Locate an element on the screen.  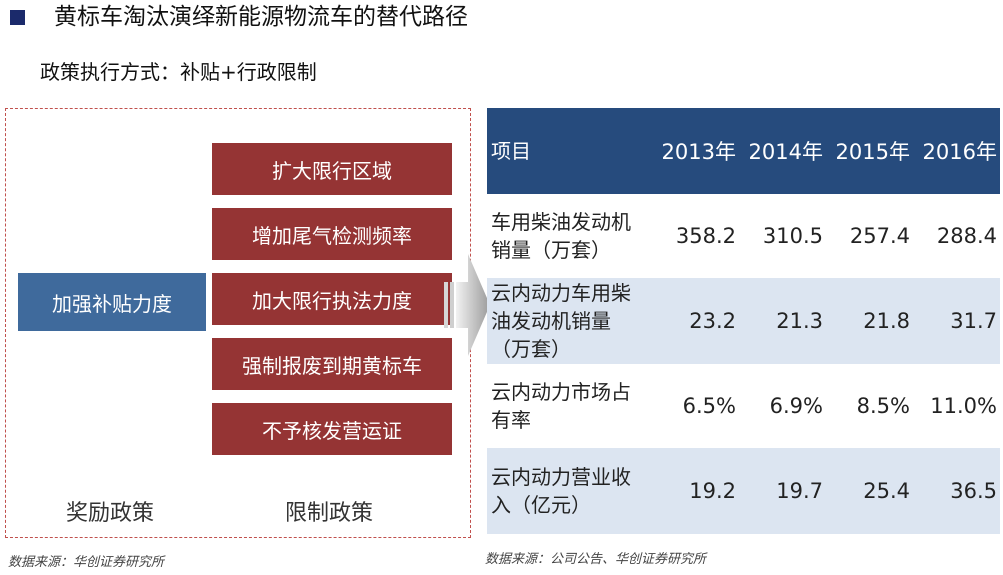
label-incentive-policy: 奖励政策 is located at coordinates (110, 513).